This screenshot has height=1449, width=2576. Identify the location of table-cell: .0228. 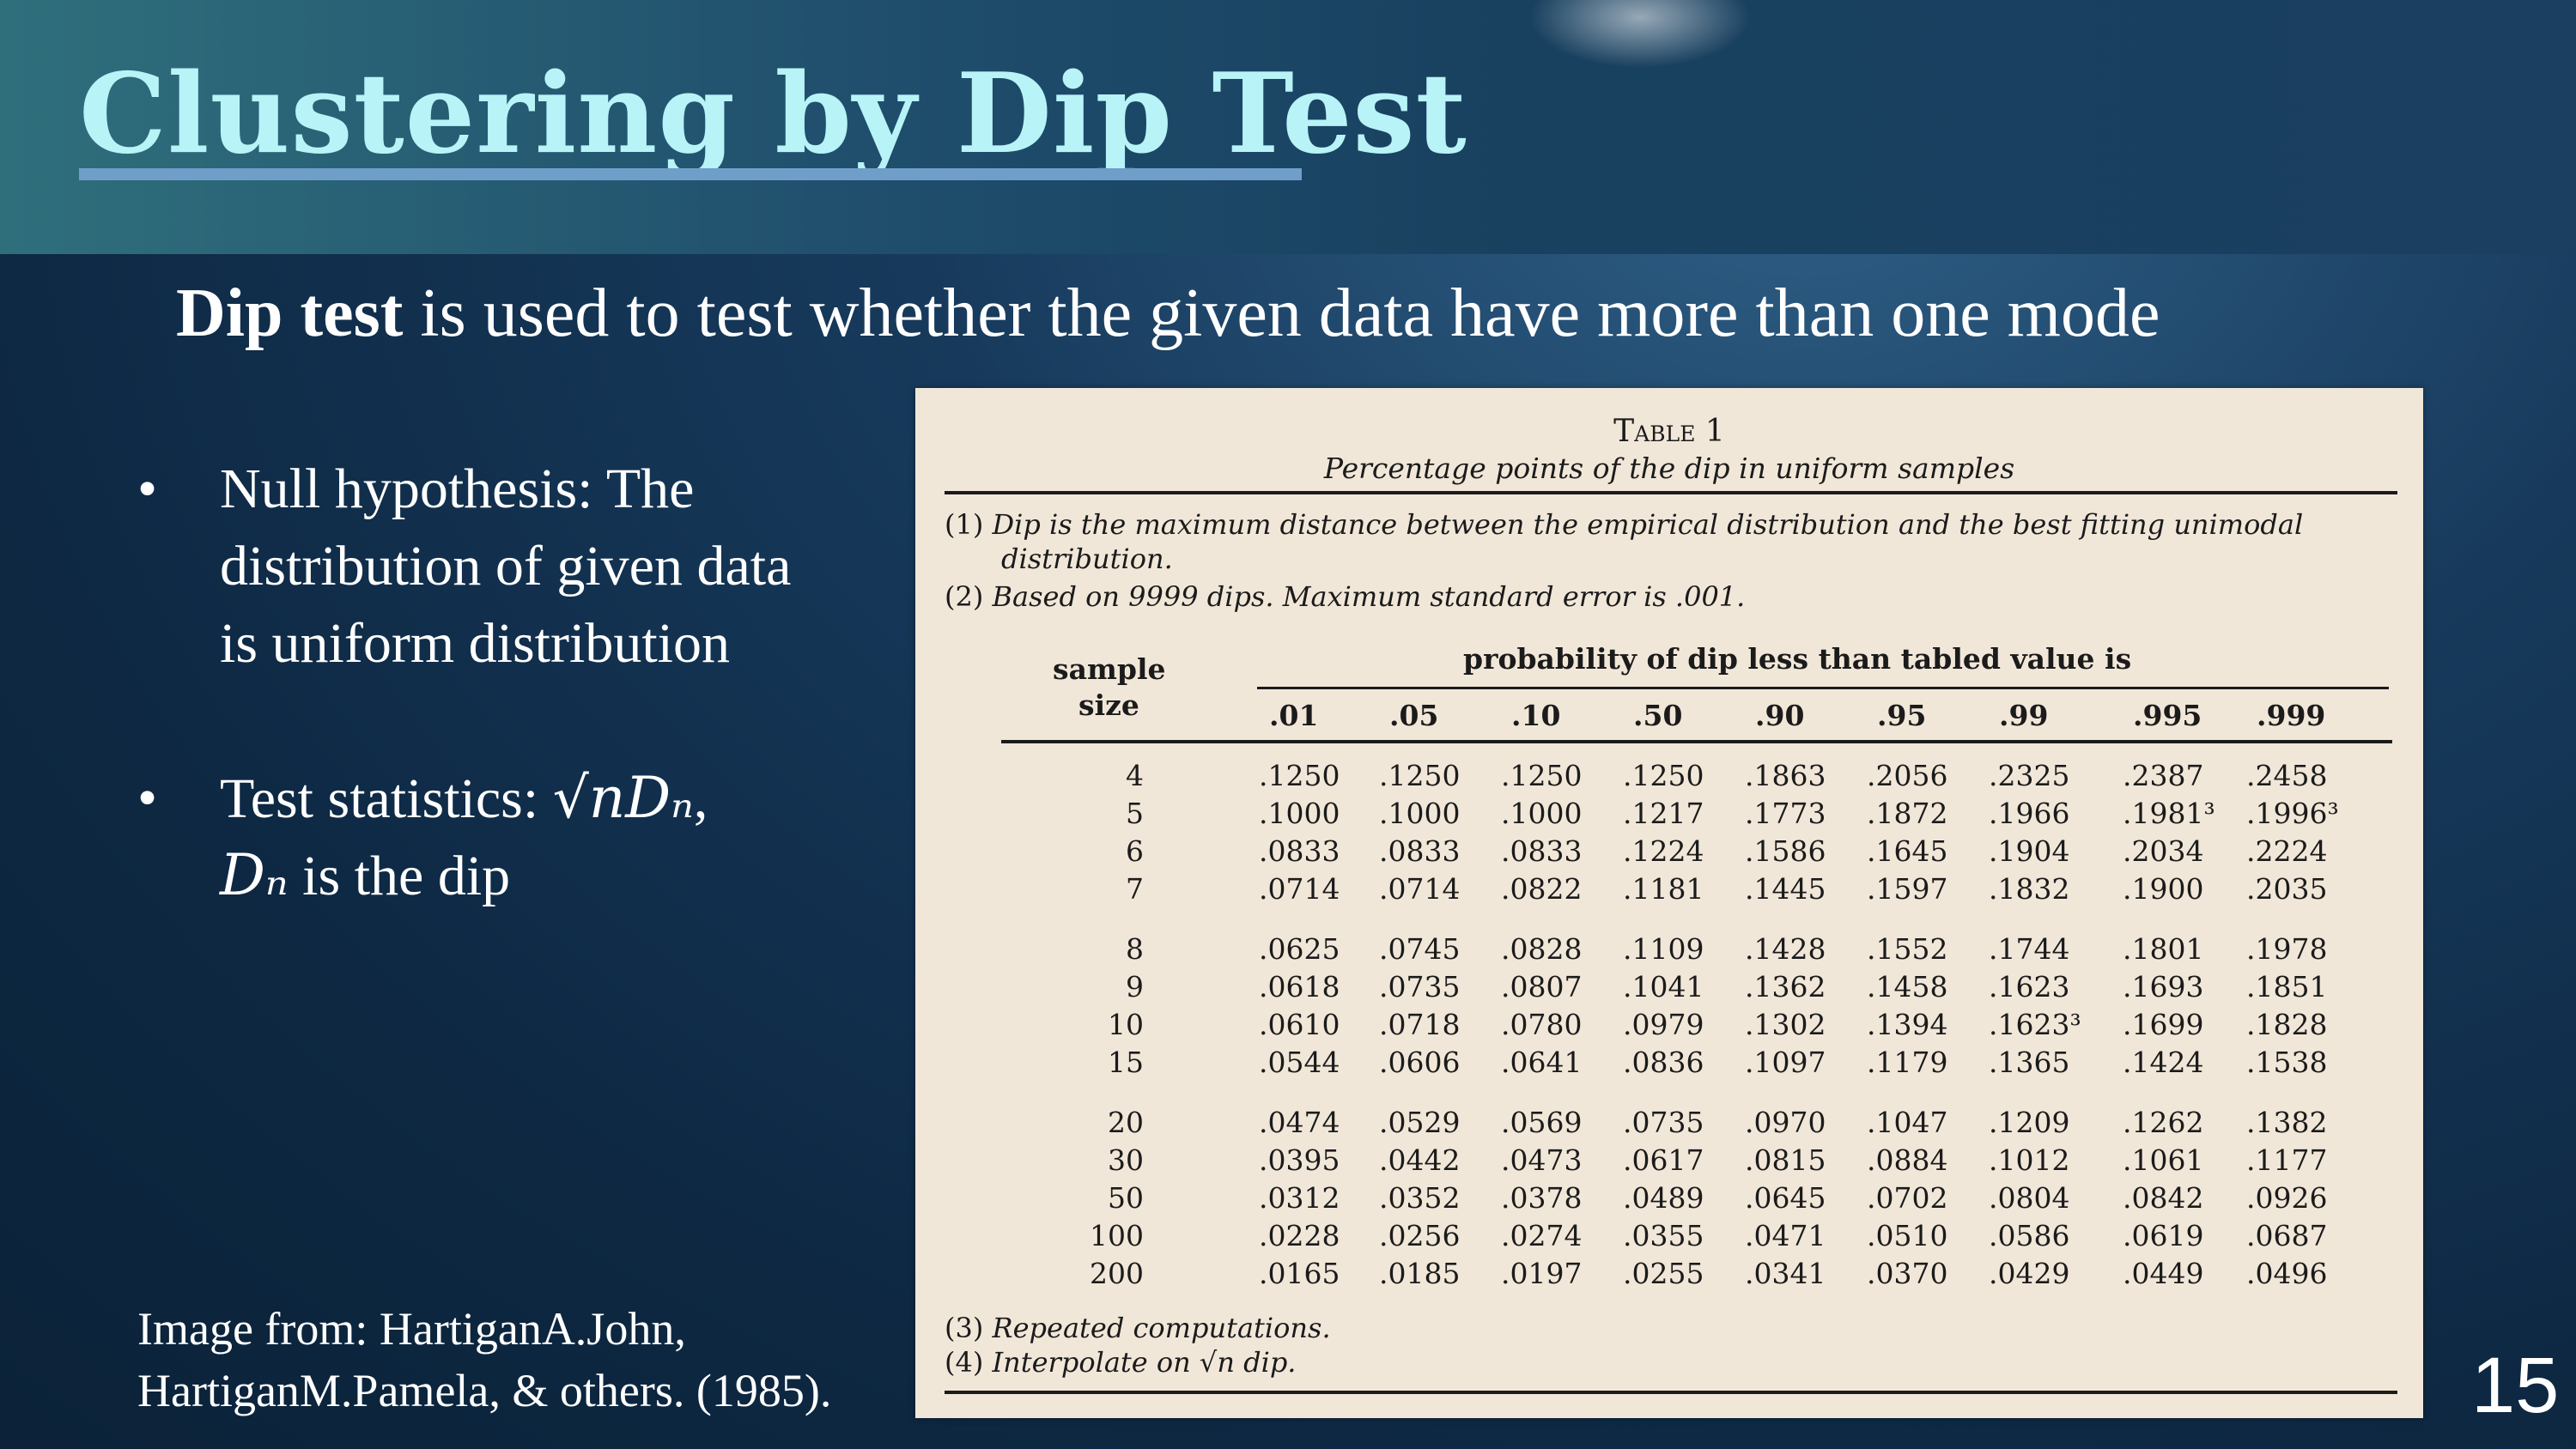
(1299, 1235).